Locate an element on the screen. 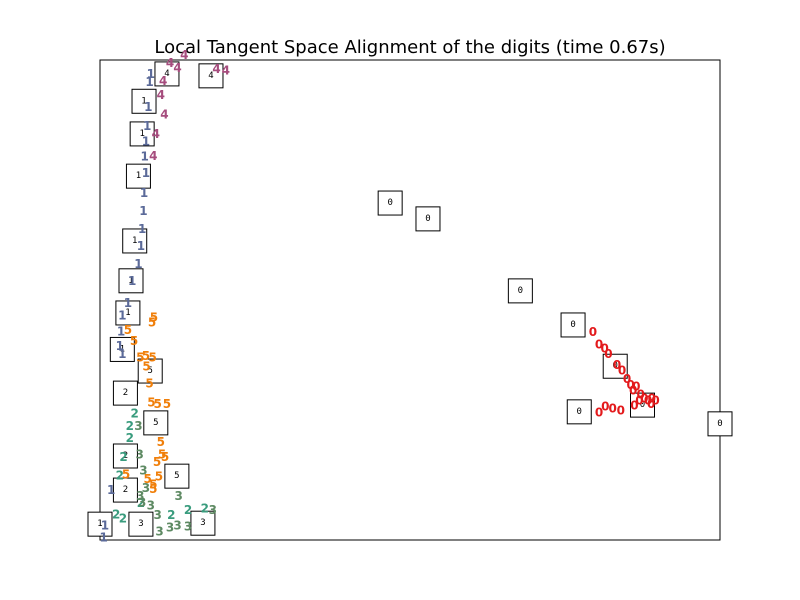 This screenshot has height=600, width=800. digit-thumbnail-2: 2 is located at coordinates (125, 393).